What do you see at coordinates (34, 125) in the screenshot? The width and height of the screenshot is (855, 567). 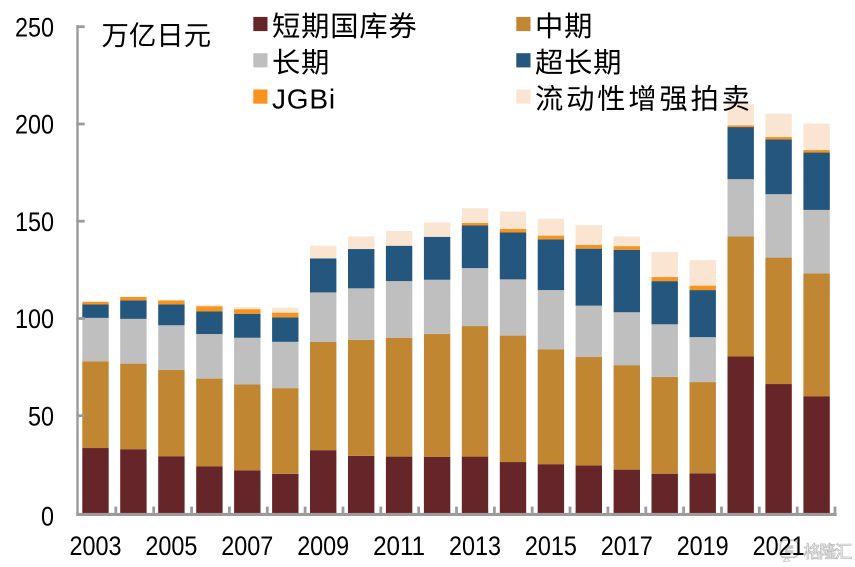 I see `svg-text: 200` at bounding box center [34, 125].